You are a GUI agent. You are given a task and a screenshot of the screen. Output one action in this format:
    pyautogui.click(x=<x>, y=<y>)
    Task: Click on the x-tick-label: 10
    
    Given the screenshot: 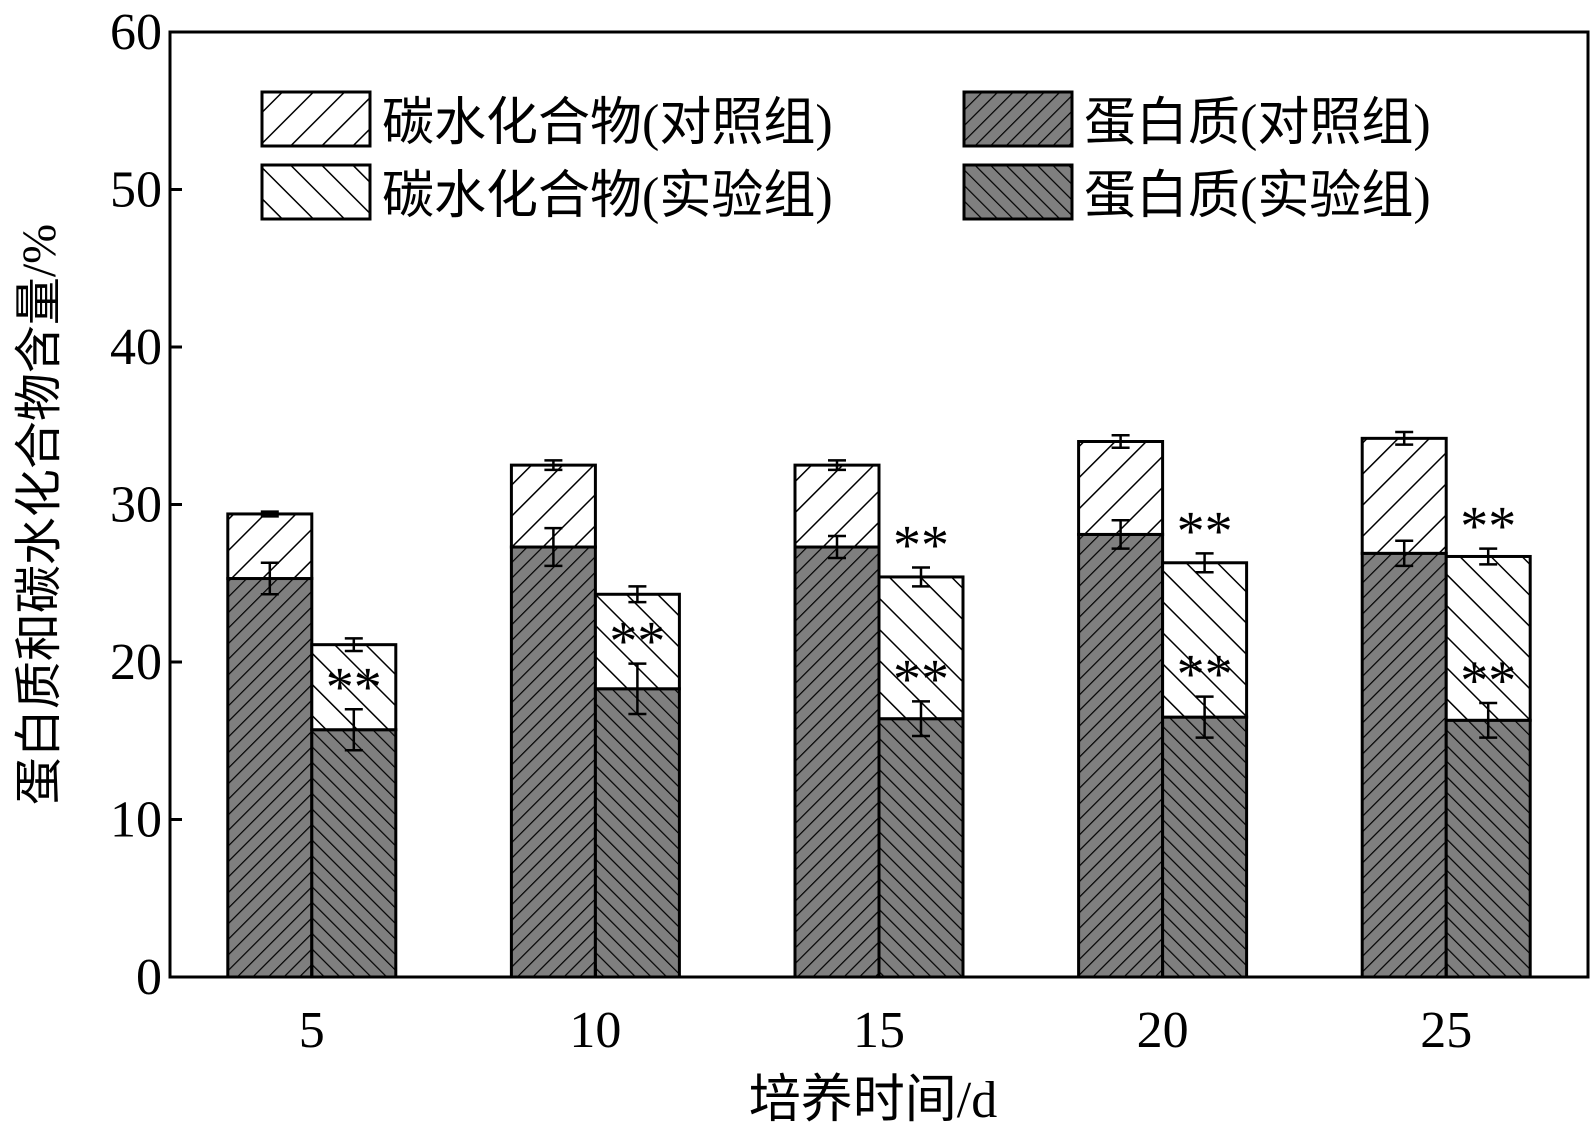 What is the action you would take?
    pyautogui.click(x=595, y=1030)
    